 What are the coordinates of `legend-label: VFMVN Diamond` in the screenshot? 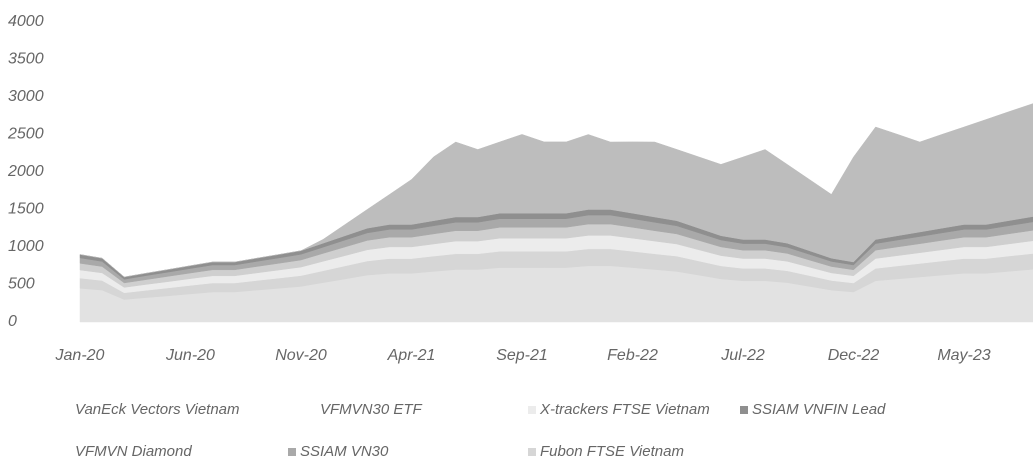 It's located at (133, 451).